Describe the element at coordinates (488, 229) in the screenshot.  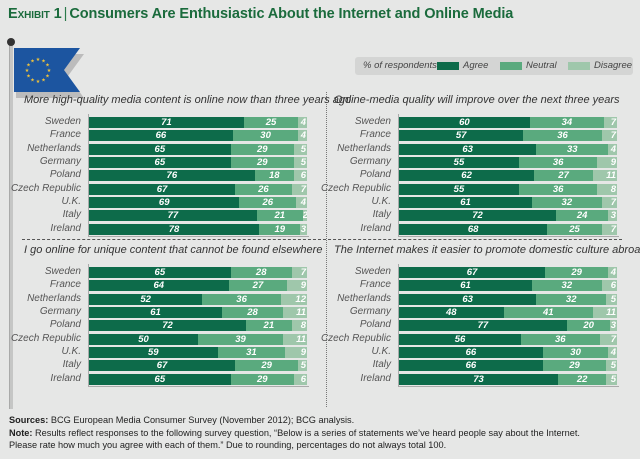
I see `bar-row: Ireland 68 25 7` at that location.